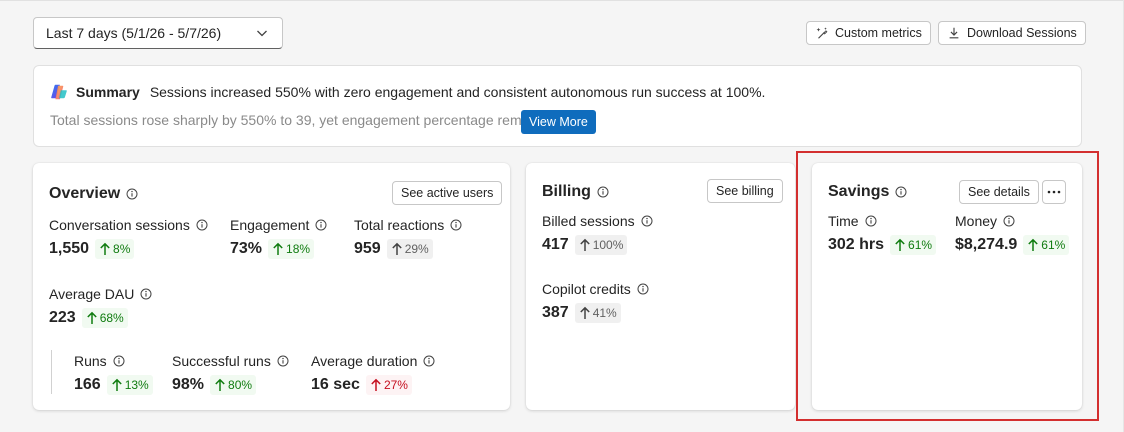  I want to click on change-value: 100%, so click(608, 245).